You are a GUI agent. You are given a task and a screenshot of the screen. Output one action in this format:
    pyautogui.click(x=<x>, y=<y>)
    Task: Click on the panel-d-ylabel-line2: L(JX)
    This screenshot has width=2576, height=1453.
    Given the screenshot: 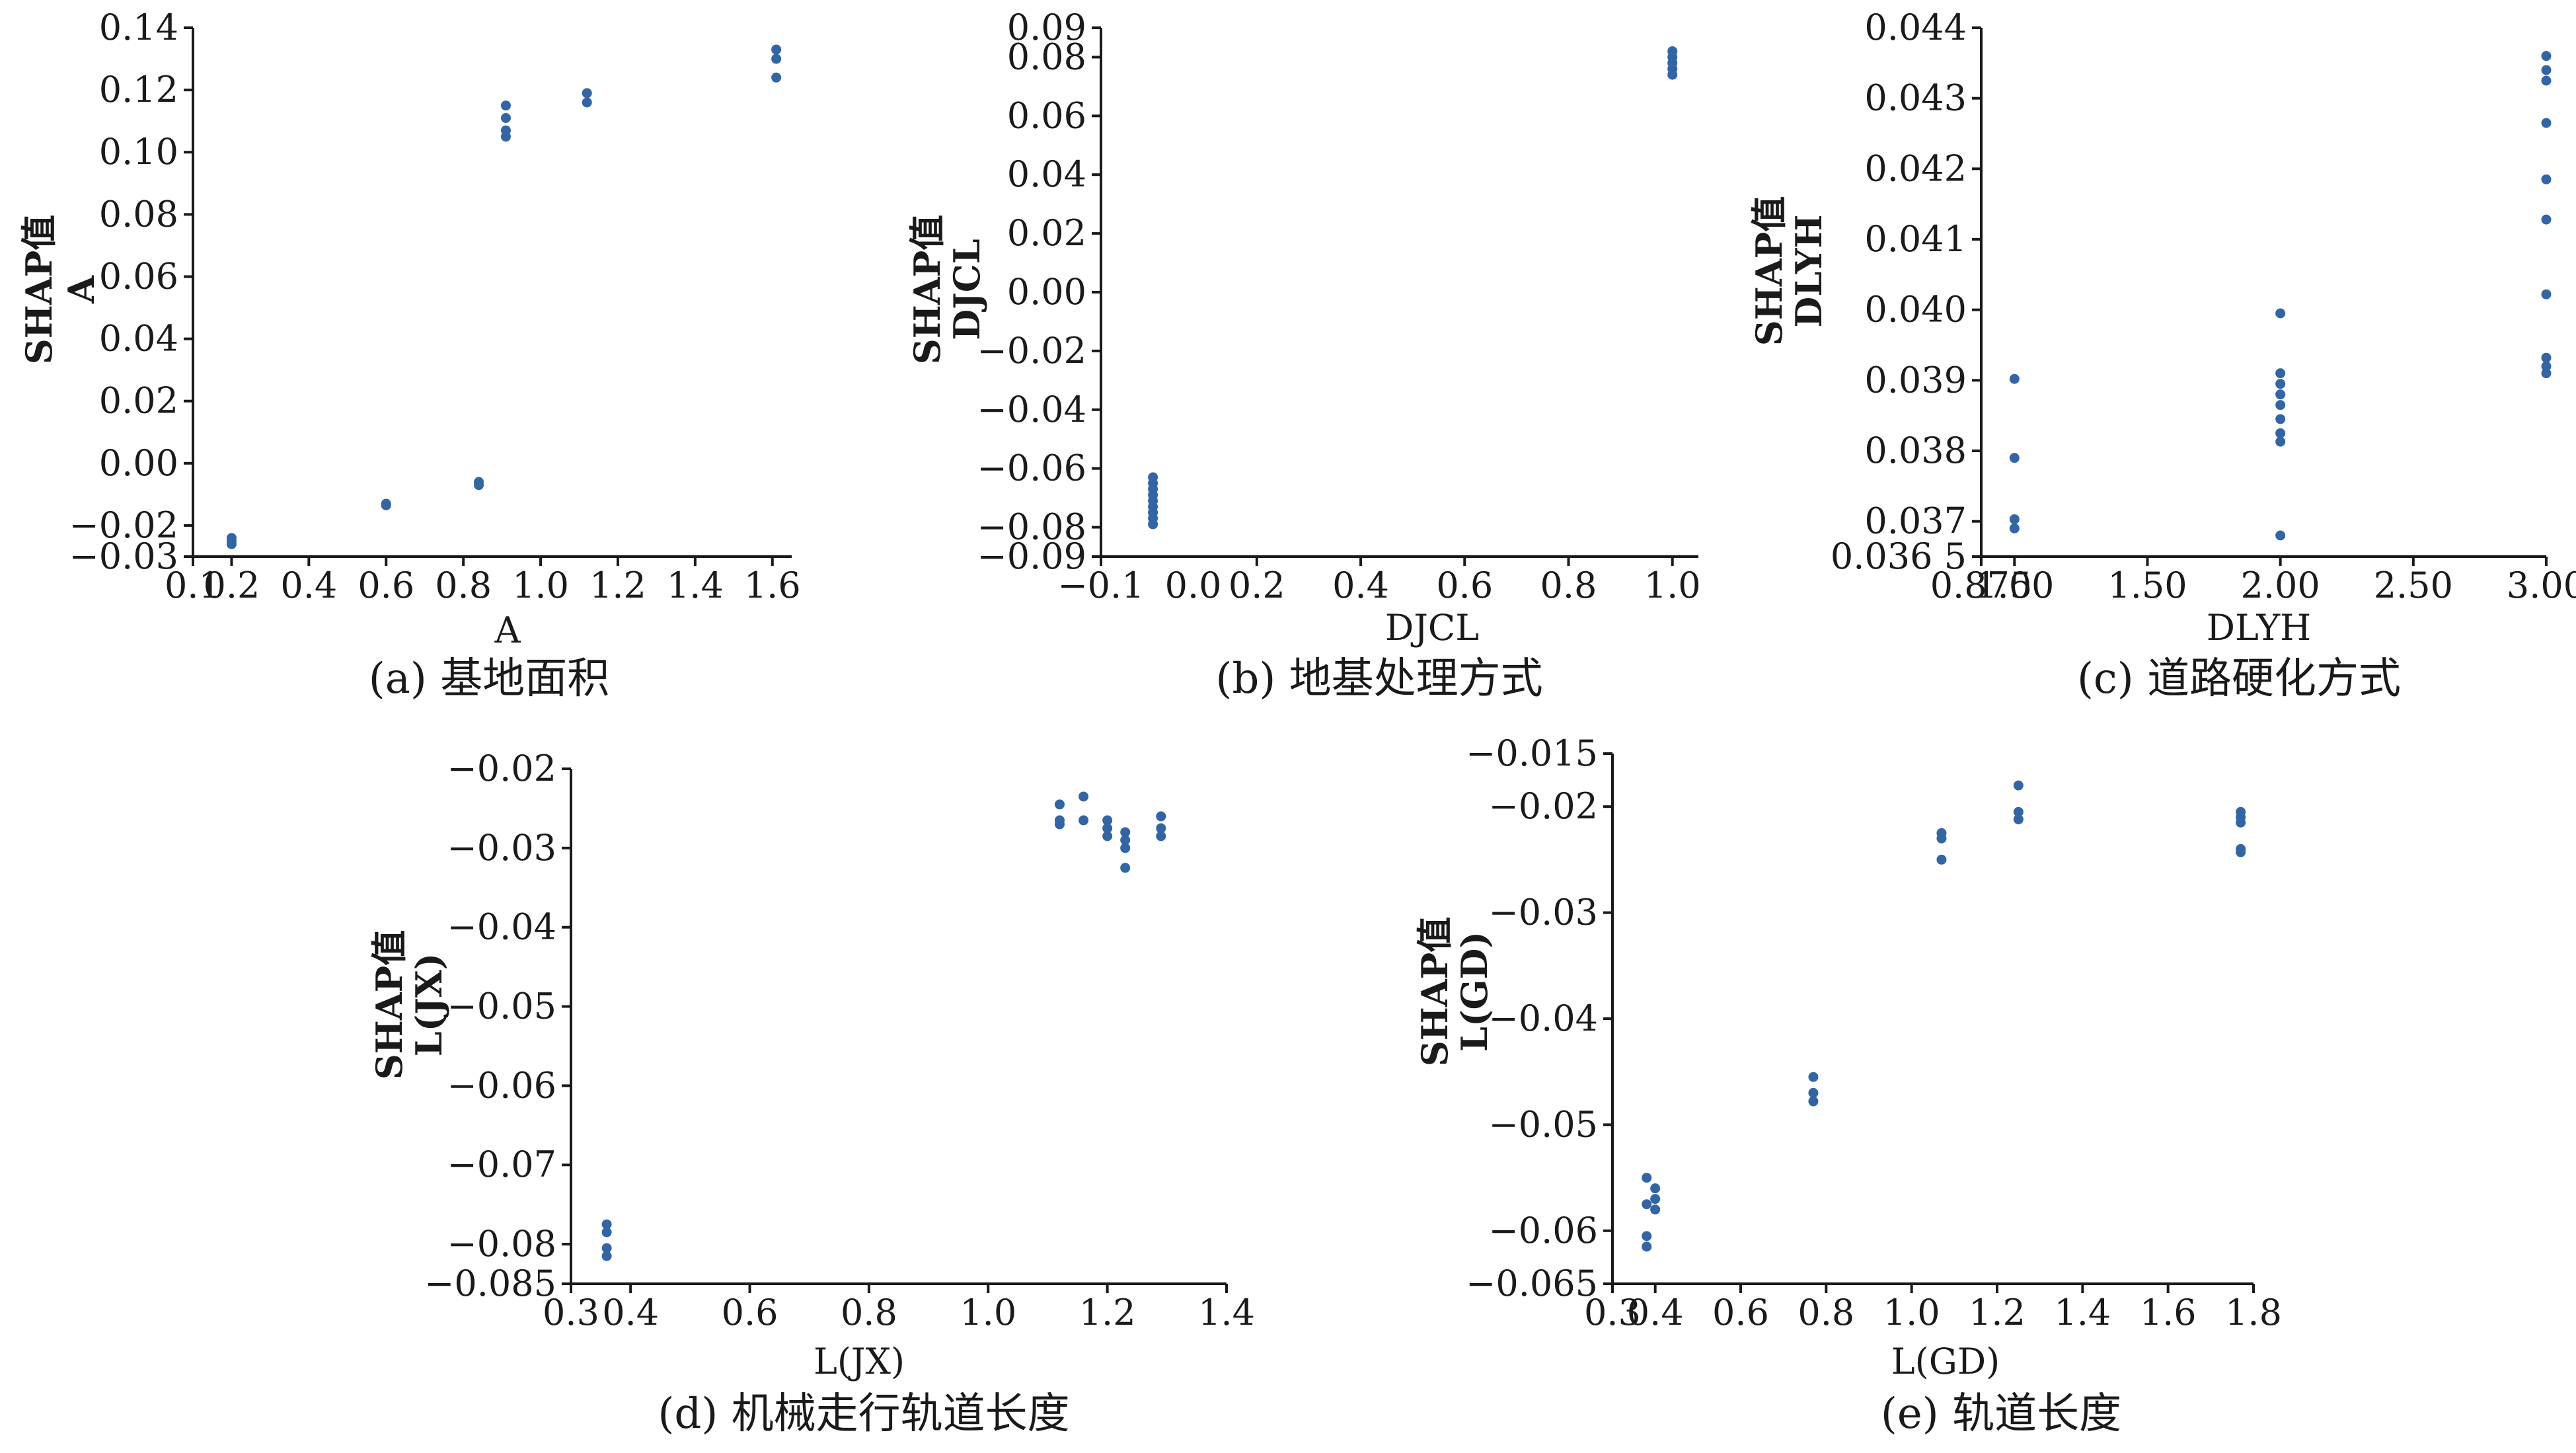 What is the action you would take?
    pyautogui.click(x=429, y=1005)
    